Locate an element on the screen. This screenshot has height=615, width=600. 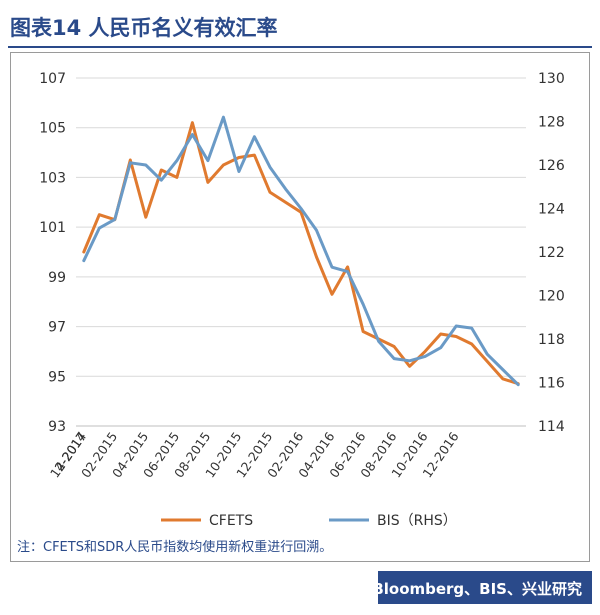
title-rule is located at coordinates (300, 47).